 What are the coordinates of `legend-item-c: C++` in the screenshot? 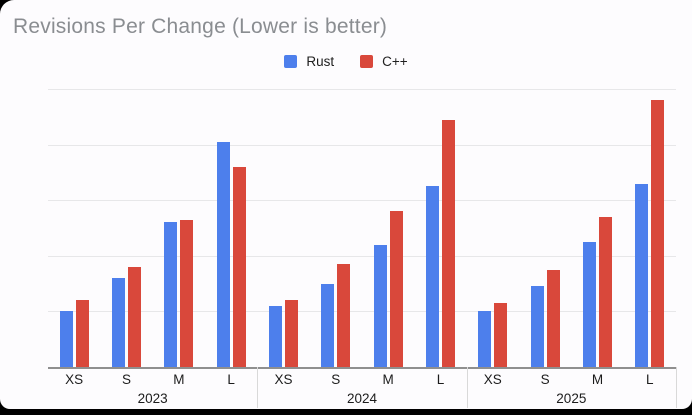 It's located at (384, 61).